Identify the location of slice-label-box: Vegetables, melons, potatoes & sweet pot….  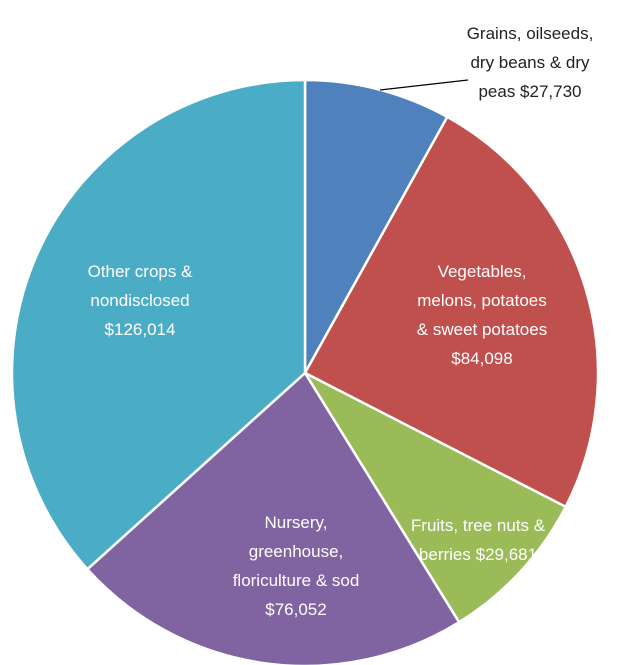
(482, 315).